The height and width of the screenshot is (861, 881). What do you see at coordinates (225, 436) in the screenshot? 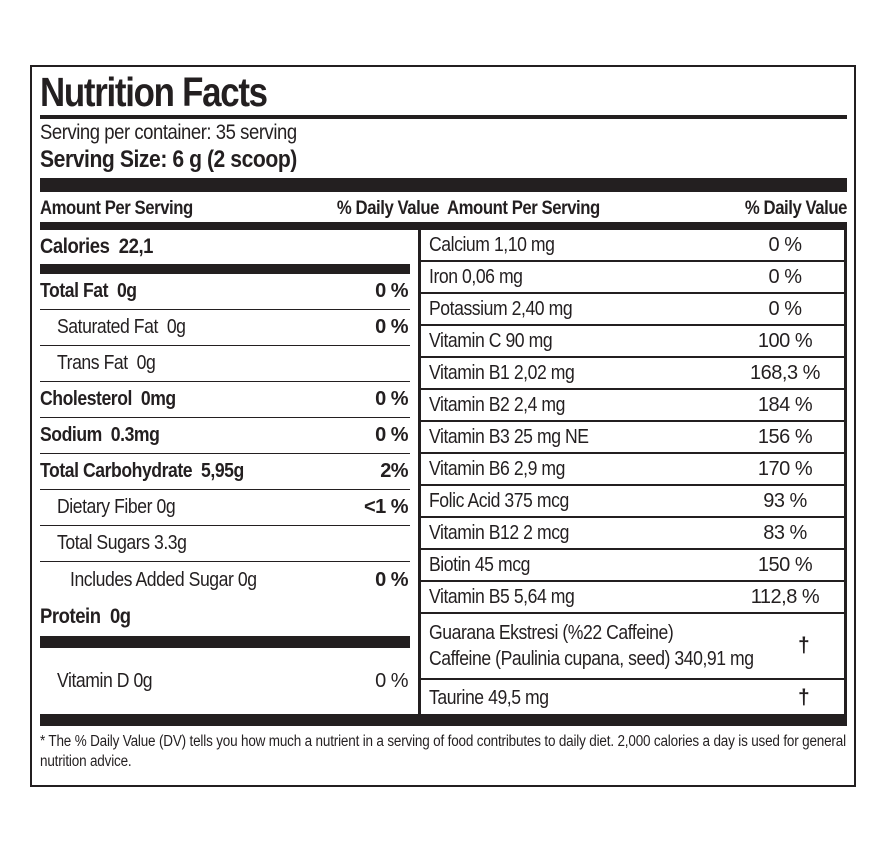
I see `nutrient-row-sodium: Sodium 0.3mg 0 %` at bounding box center [225, 436].